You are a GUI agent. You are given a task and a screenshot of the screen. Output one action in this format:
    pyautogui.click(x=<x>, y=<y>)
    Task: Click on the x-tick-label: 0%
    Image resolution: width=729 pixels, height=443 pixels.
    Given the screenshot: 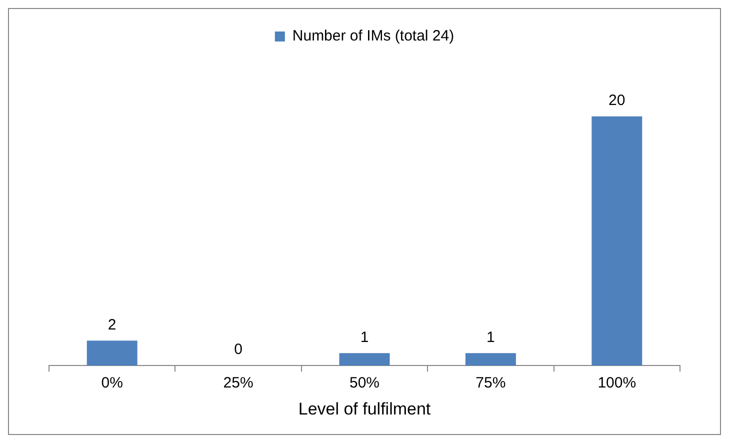 What is the action you would take?
    pyautogui.click(x=112, y=383)
    